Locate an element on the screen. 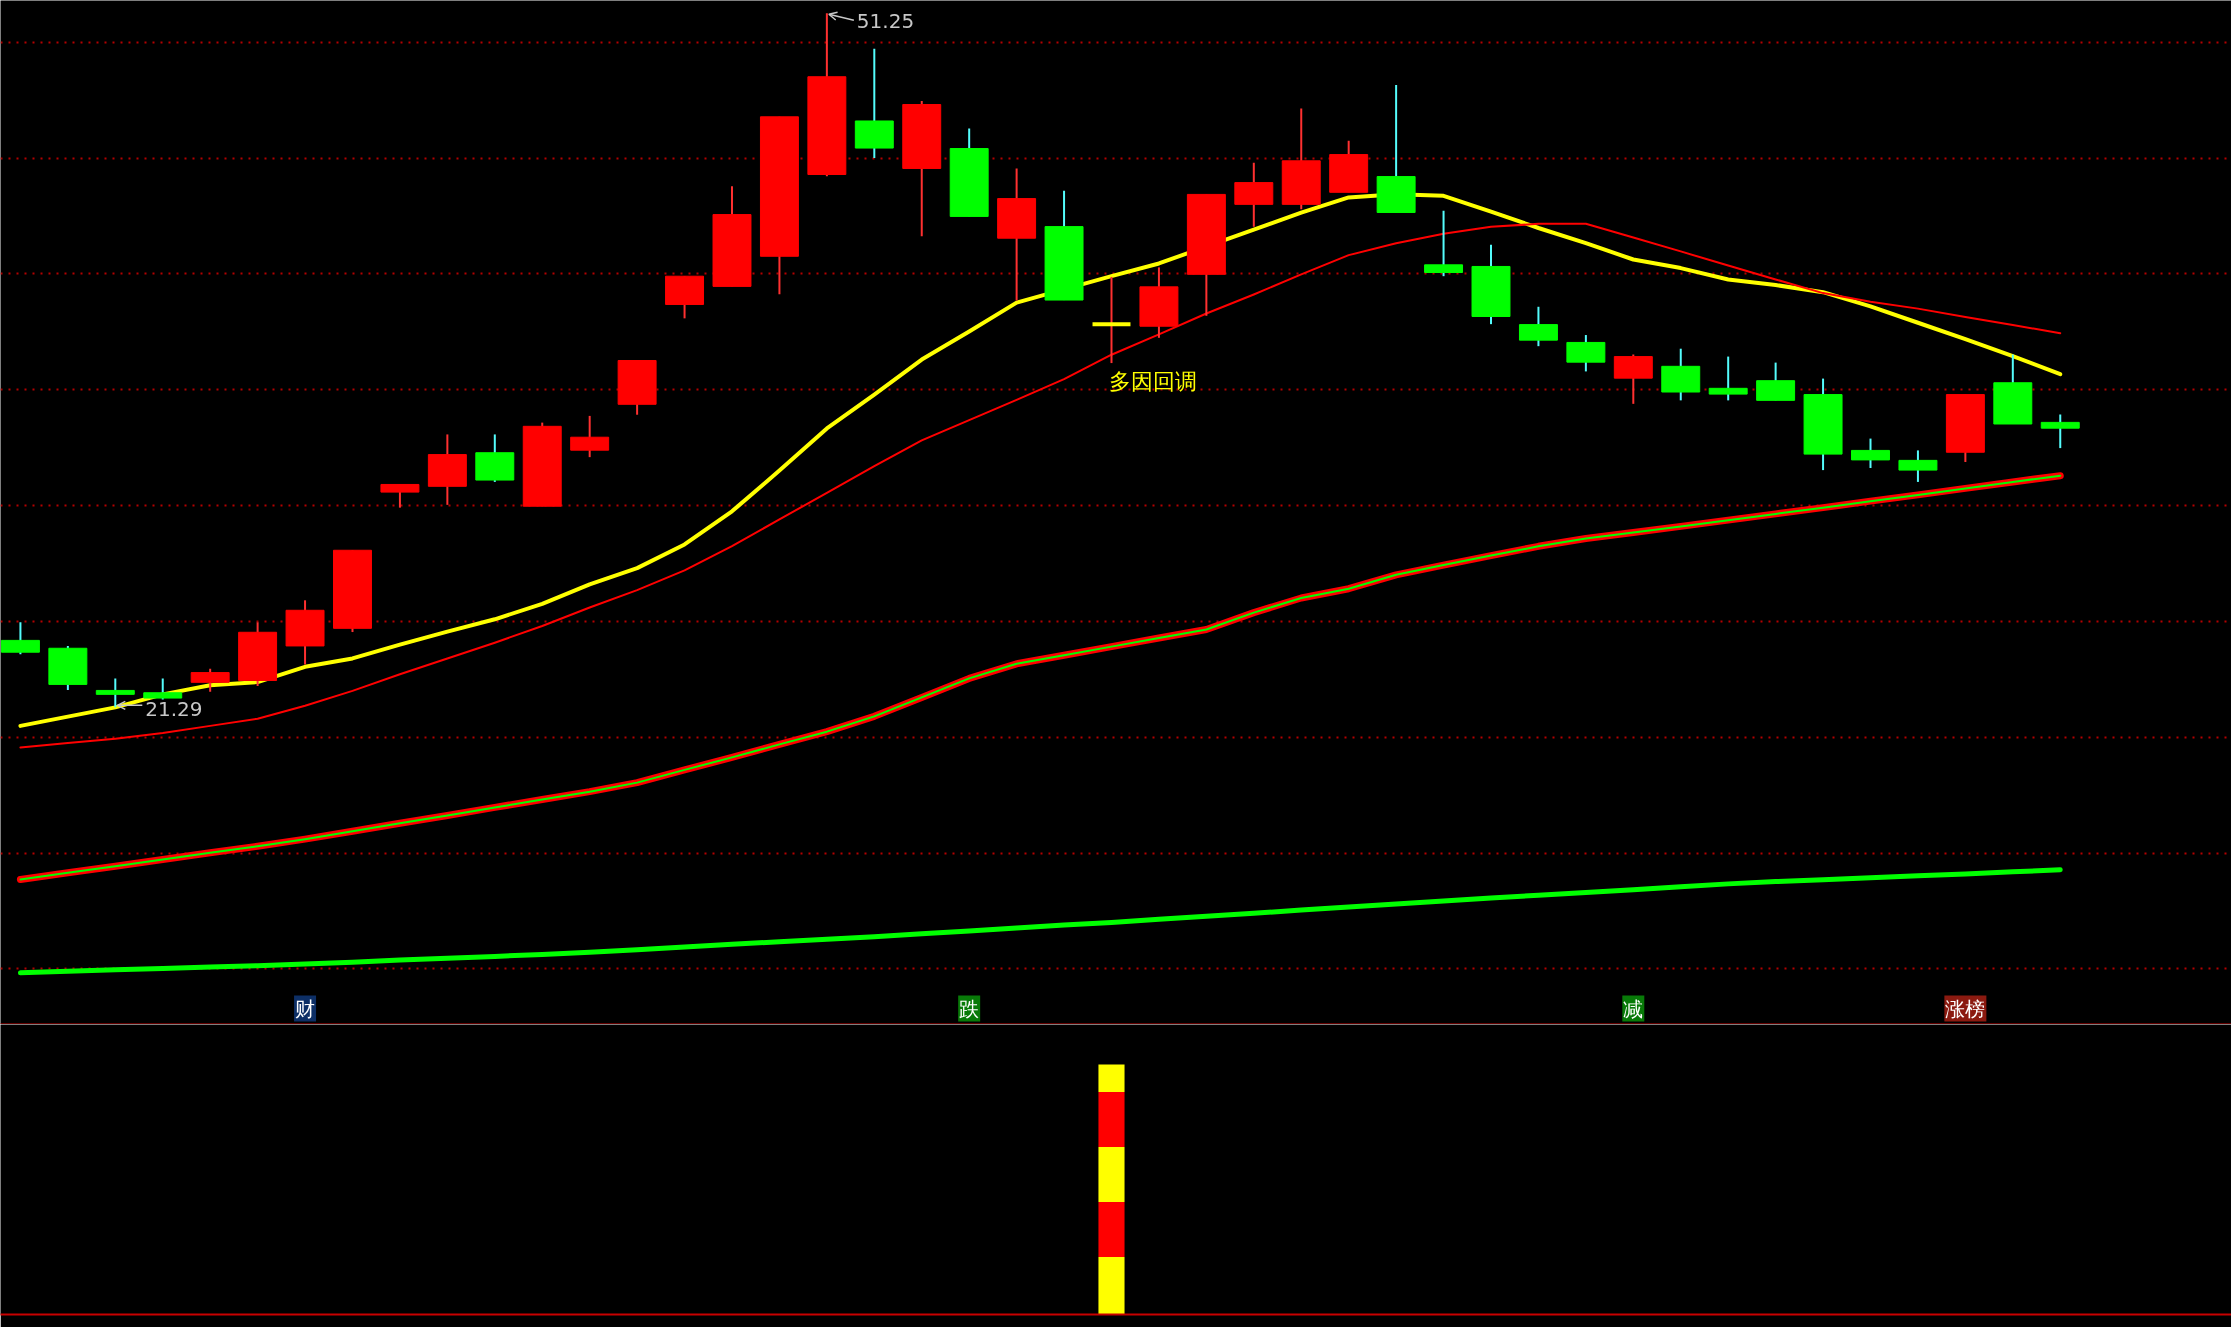 The height and width of the screenshot is (1329, 2231). annotation: 减 is located at coordinates (1633, 1008).